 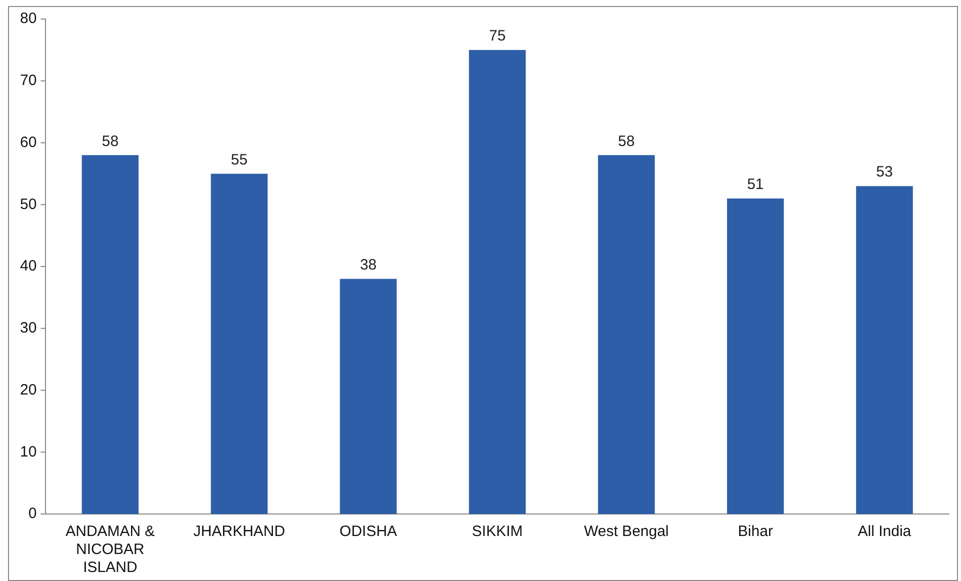 I want to click on x-tick-label: Bihar, so click(x=755, y=531).